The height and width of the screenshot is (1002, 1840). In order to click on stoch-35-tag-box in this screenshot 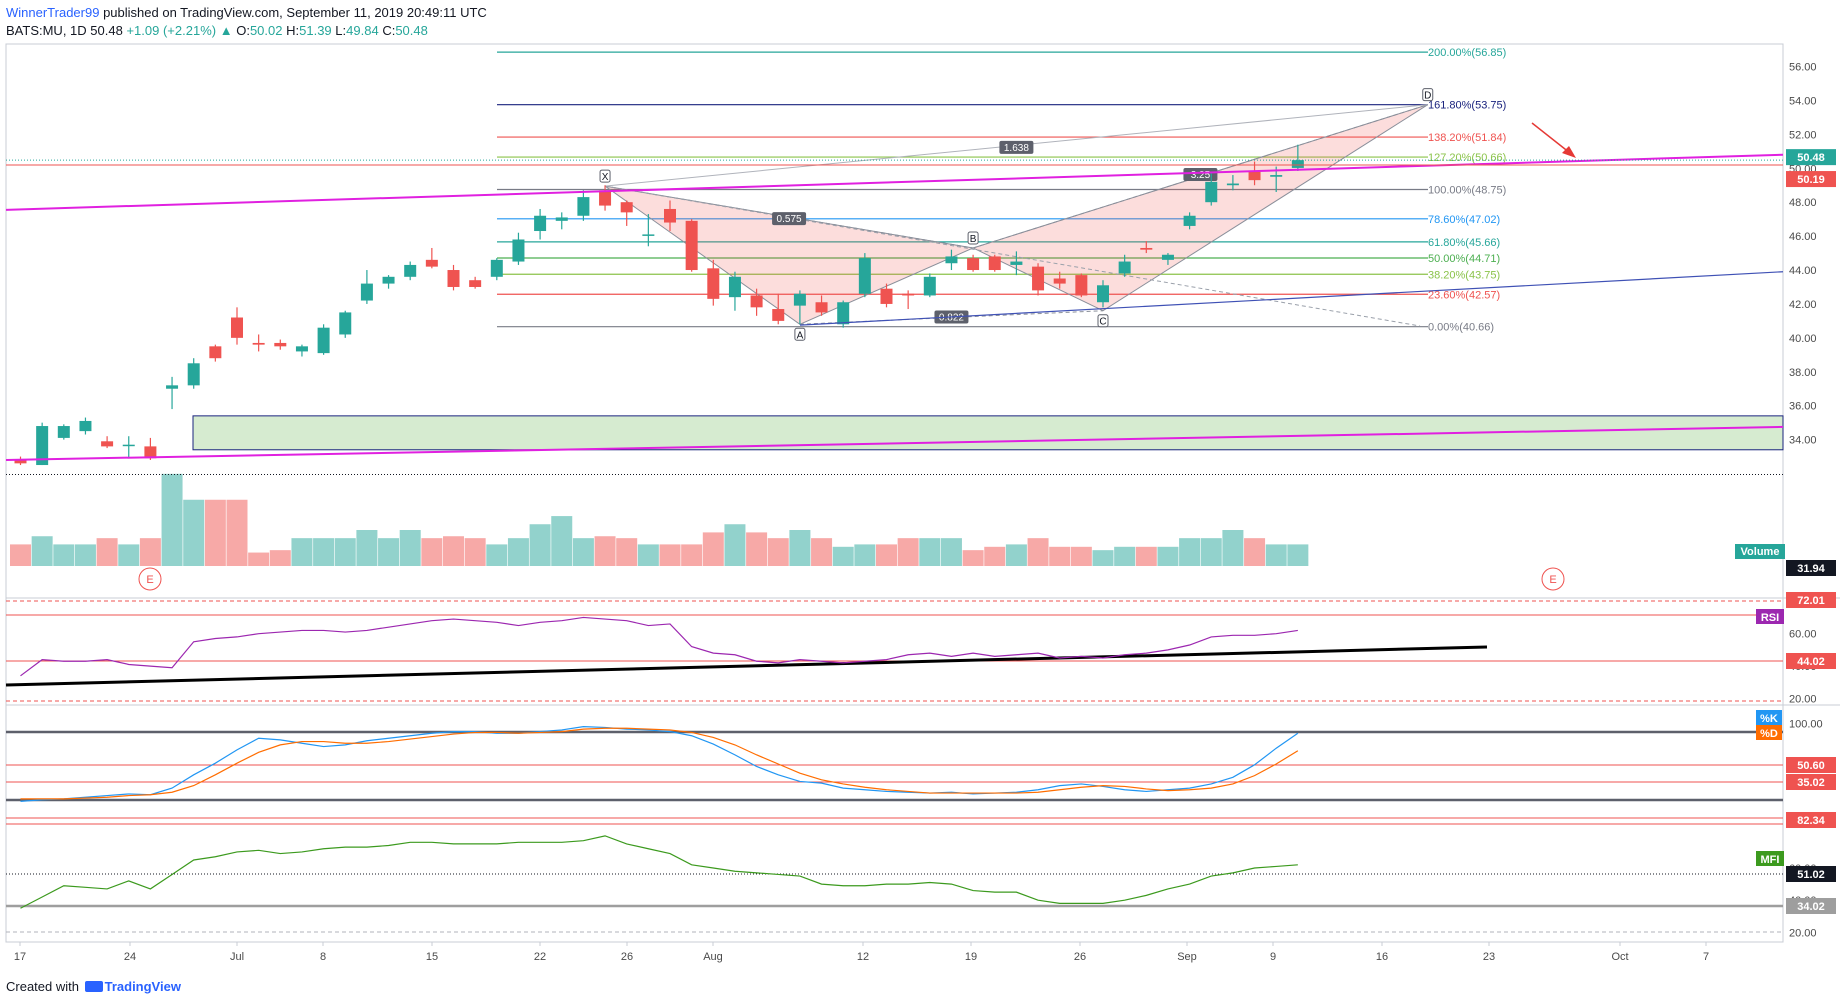, I will do `click(1811, 782)`.